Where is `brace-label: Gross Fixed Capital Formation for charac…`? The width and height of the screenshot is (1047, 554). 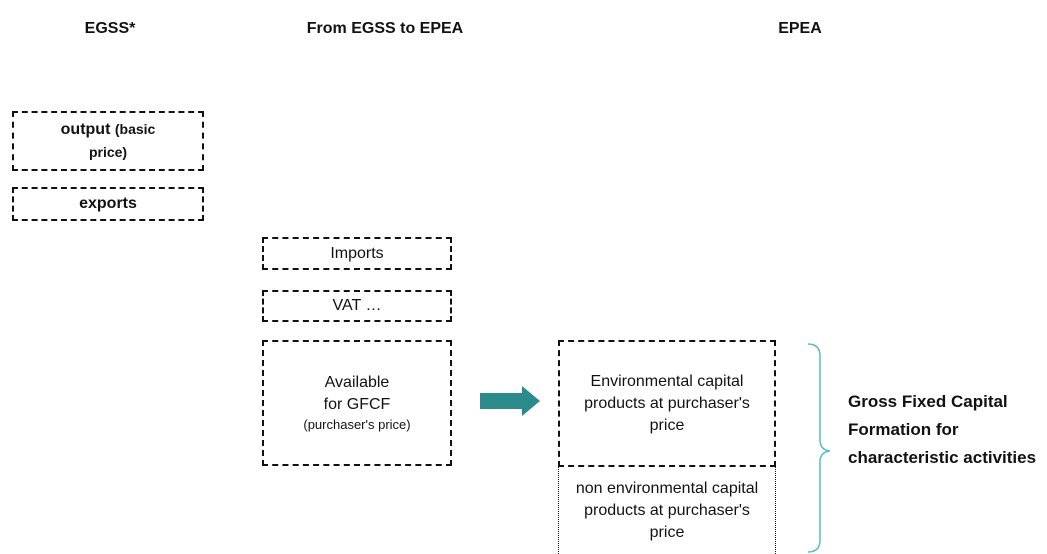 brace-label: Gross Fixed Capital Formation for charac… is located at coordinates (942, 429).